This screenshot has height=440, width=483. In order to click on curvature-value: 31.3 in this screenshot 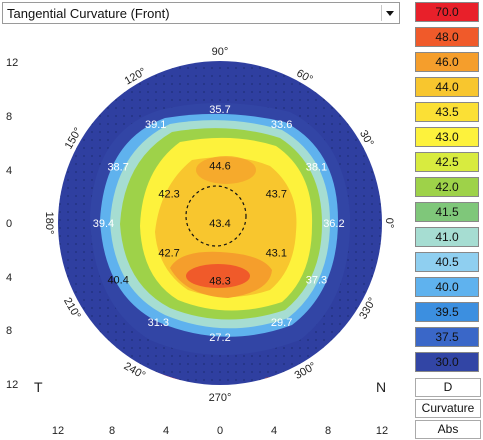, I will do `click(158, 323)`.